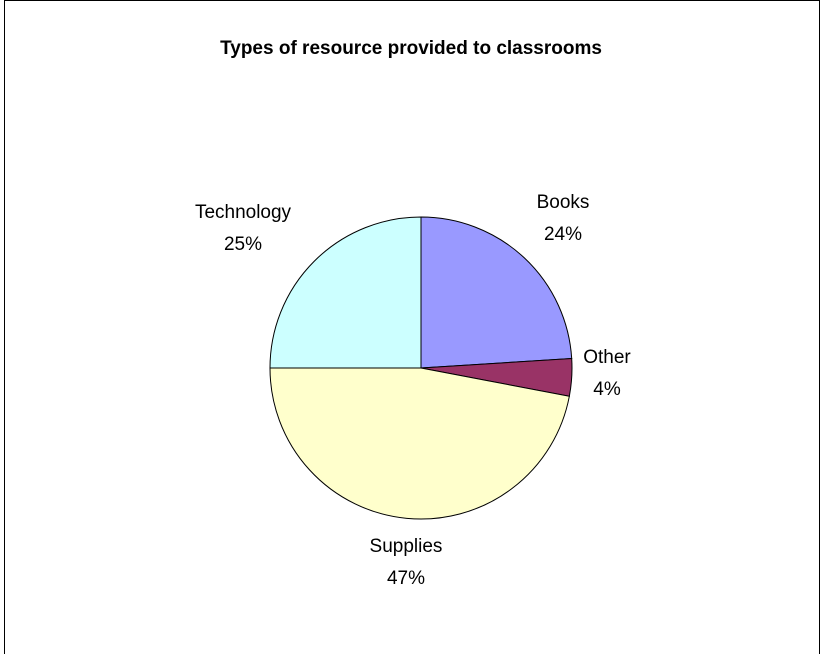 This screenshot has height=654, width=822. Describe the element at coordinates (607, 389) in the screenshot. I see `slice-percent-other: 4%` at that location.